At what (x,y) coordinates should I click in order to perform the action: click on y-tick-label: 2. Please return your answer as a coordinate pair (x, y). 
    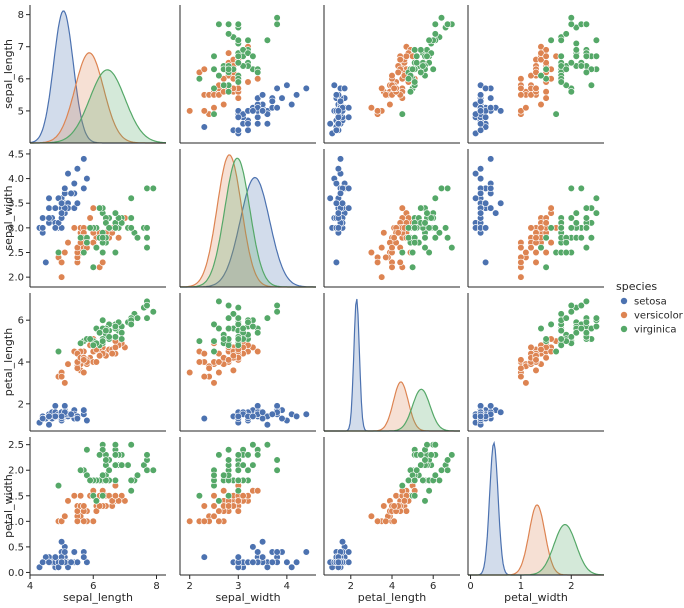
    Looking at the image, I should click on (21, 404).